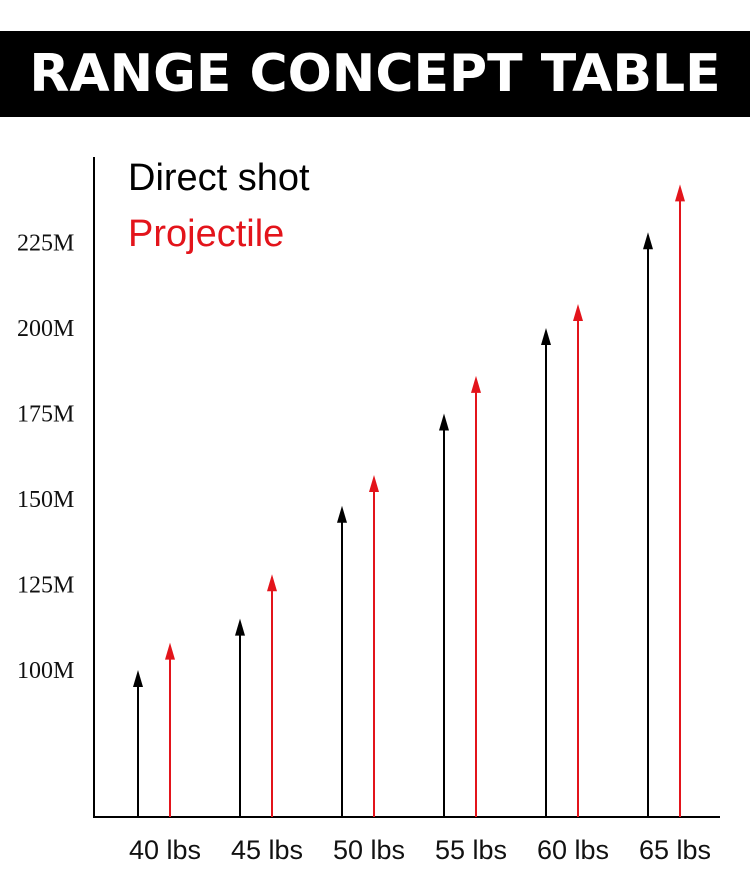 Image resolution: width=750 pixels, height=879 pixels. What do you see at coordinates (471, 850) in the screenshot?
I see `x-category-label: 55 lbs` at bounding box center [471, 850].